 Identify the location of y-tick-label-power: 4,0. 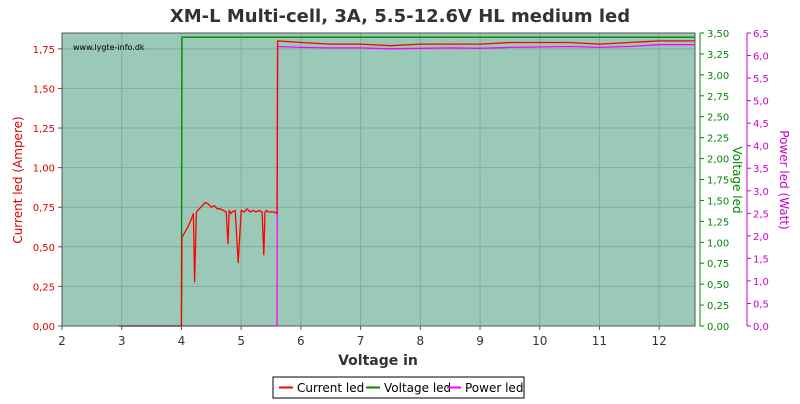
(761, 147).